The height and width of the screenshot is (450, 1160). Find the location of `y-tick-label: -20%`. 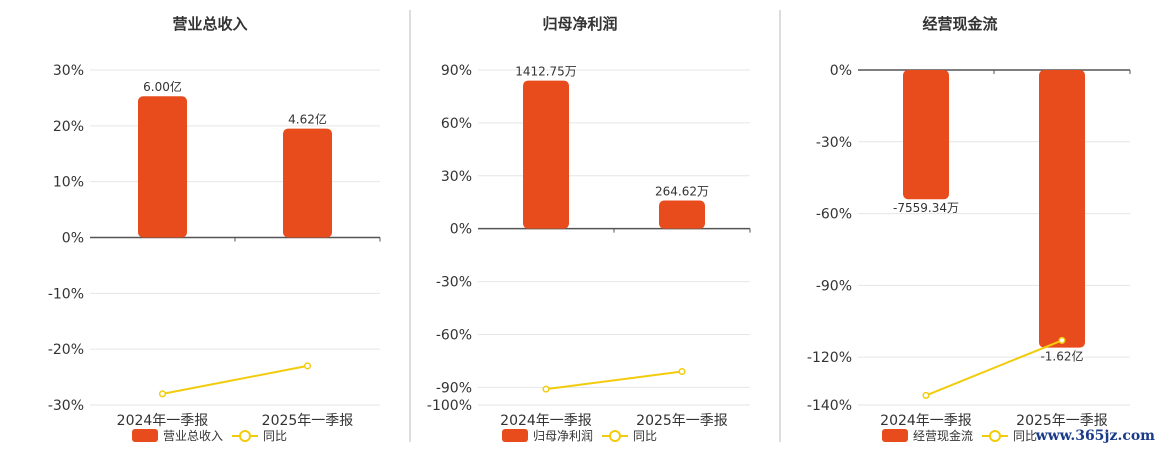

y-tick-label: -20% is located at coordinates (66, 350).